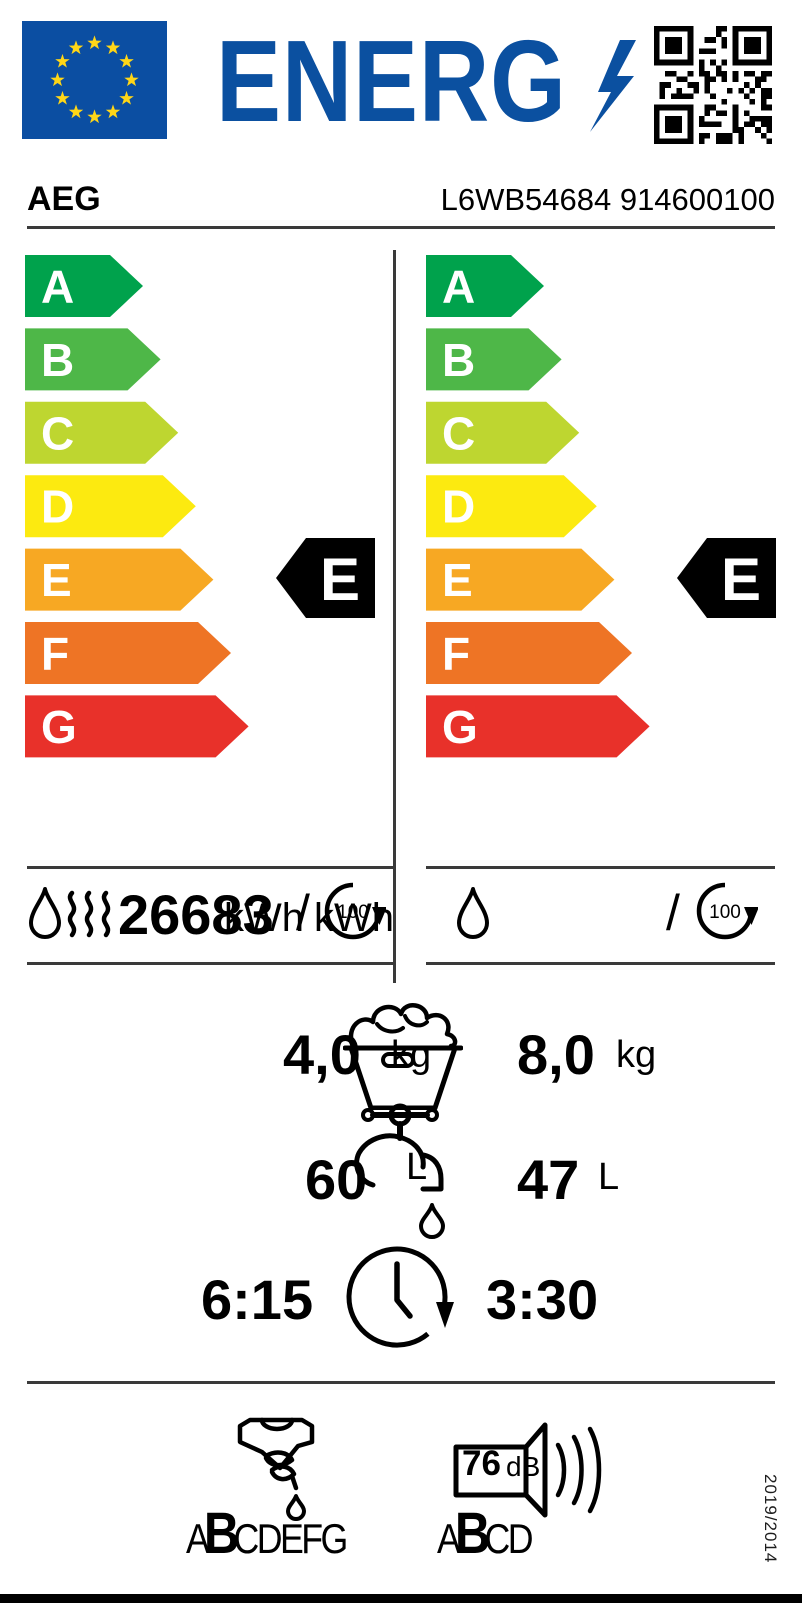 The image size is (802, 1603). What do you see at coordinates (401, 227) in the screenshot?
I see `header-divider` at bounding box center [401, 227].